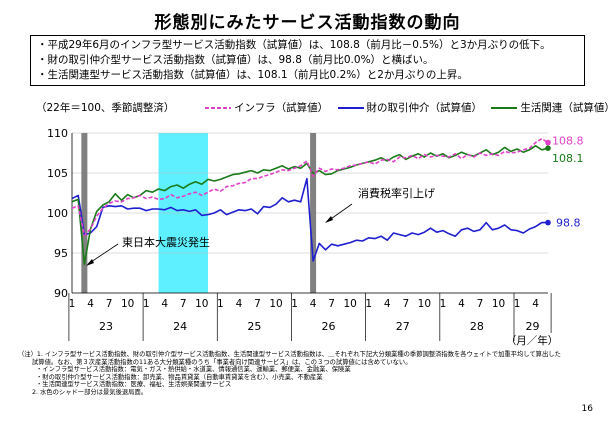 The image size is (615, 426). I want to click on y-tick-label: 90, so click(61, 293).